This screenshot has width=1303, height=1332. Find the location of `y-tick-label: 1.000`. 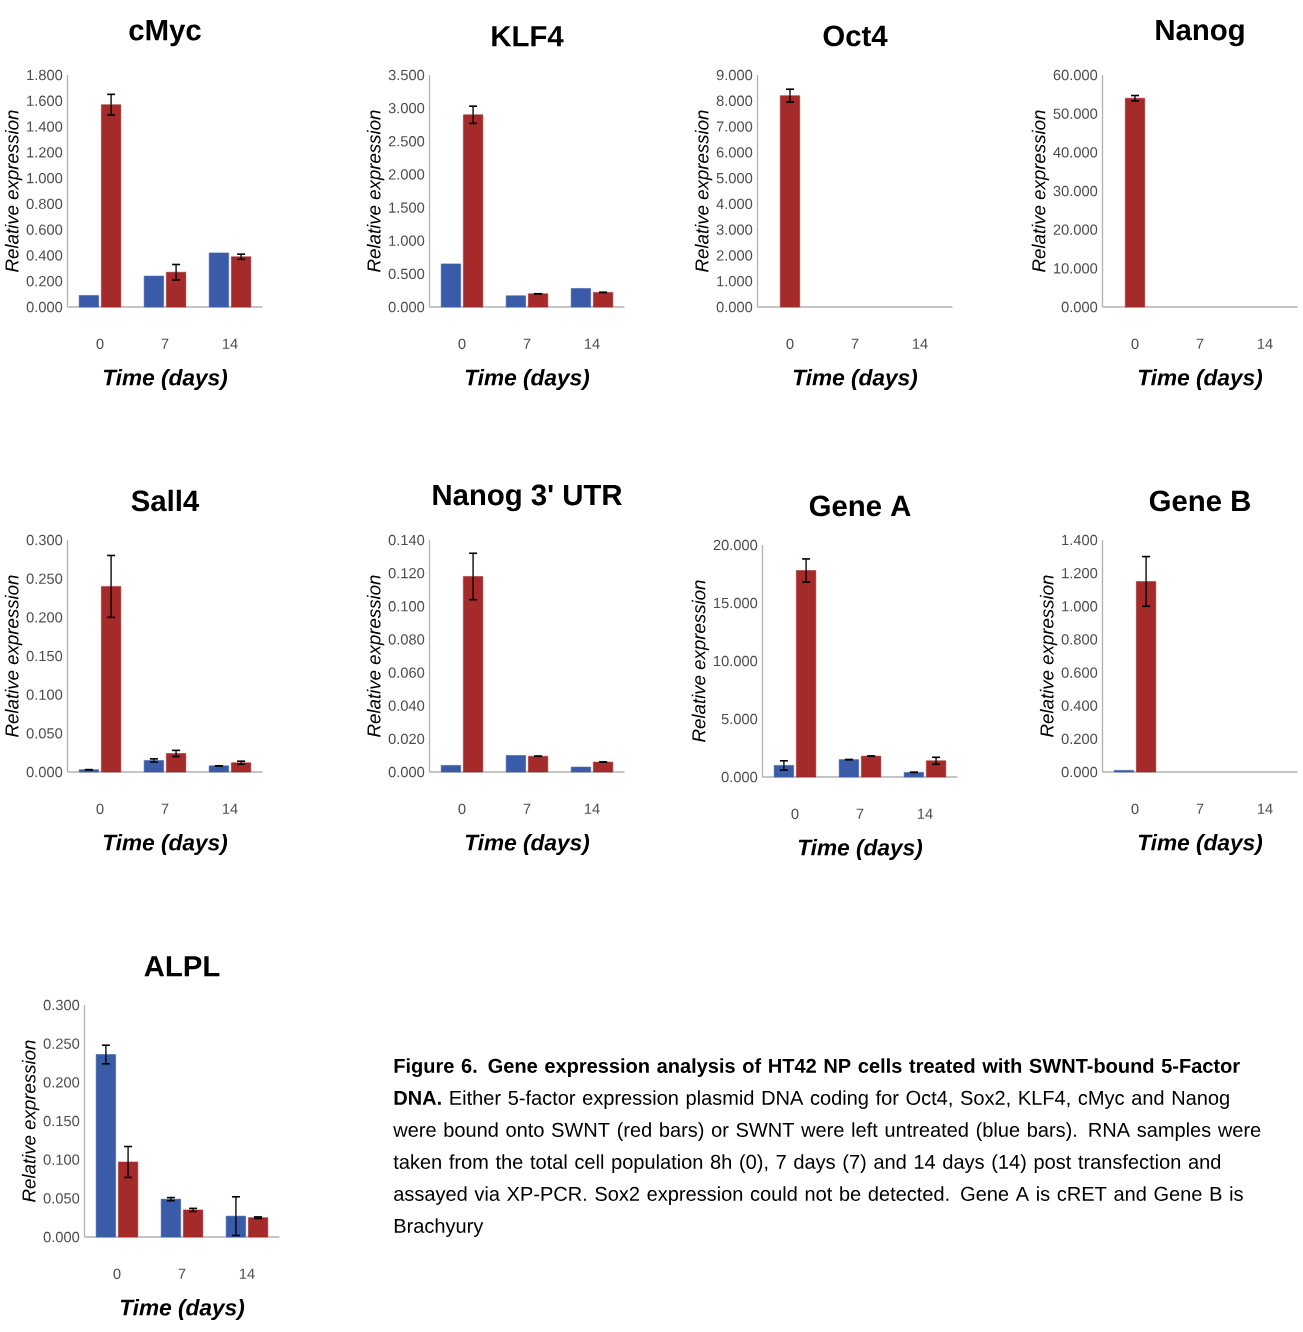

y-tick-label: 1.000 is located at coordinates (735, 281).